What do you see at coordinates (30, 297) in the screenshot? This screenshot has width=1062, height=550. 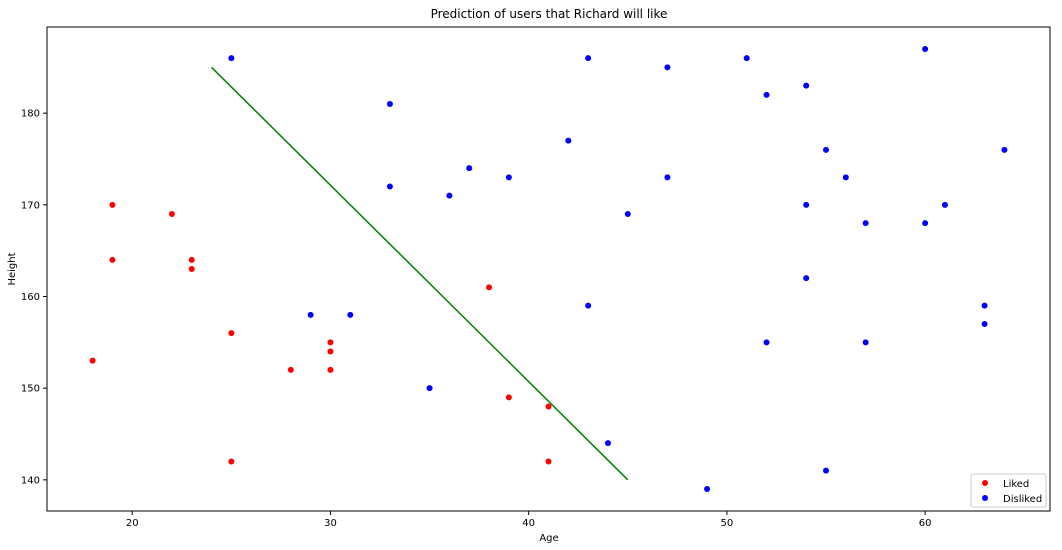 I see `y-tick-label: 160` at bounding box center [30, 297].